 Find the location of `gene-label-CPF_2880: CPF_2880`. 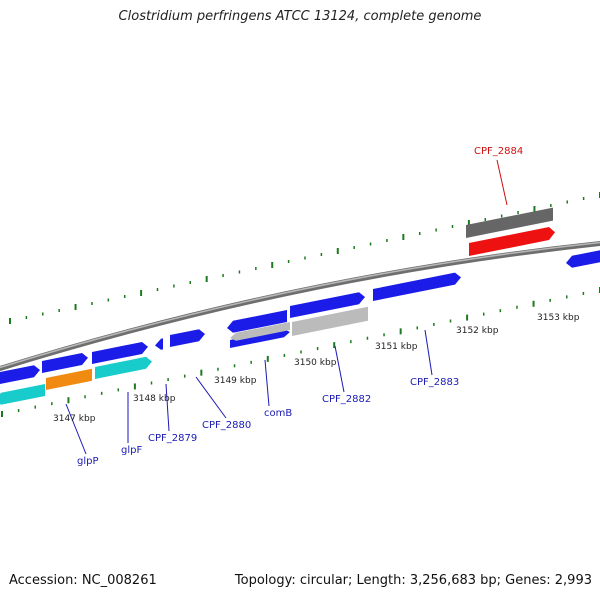

gene-label-CPF_2880: CPF_2880 is located at coordinates (226, 425).